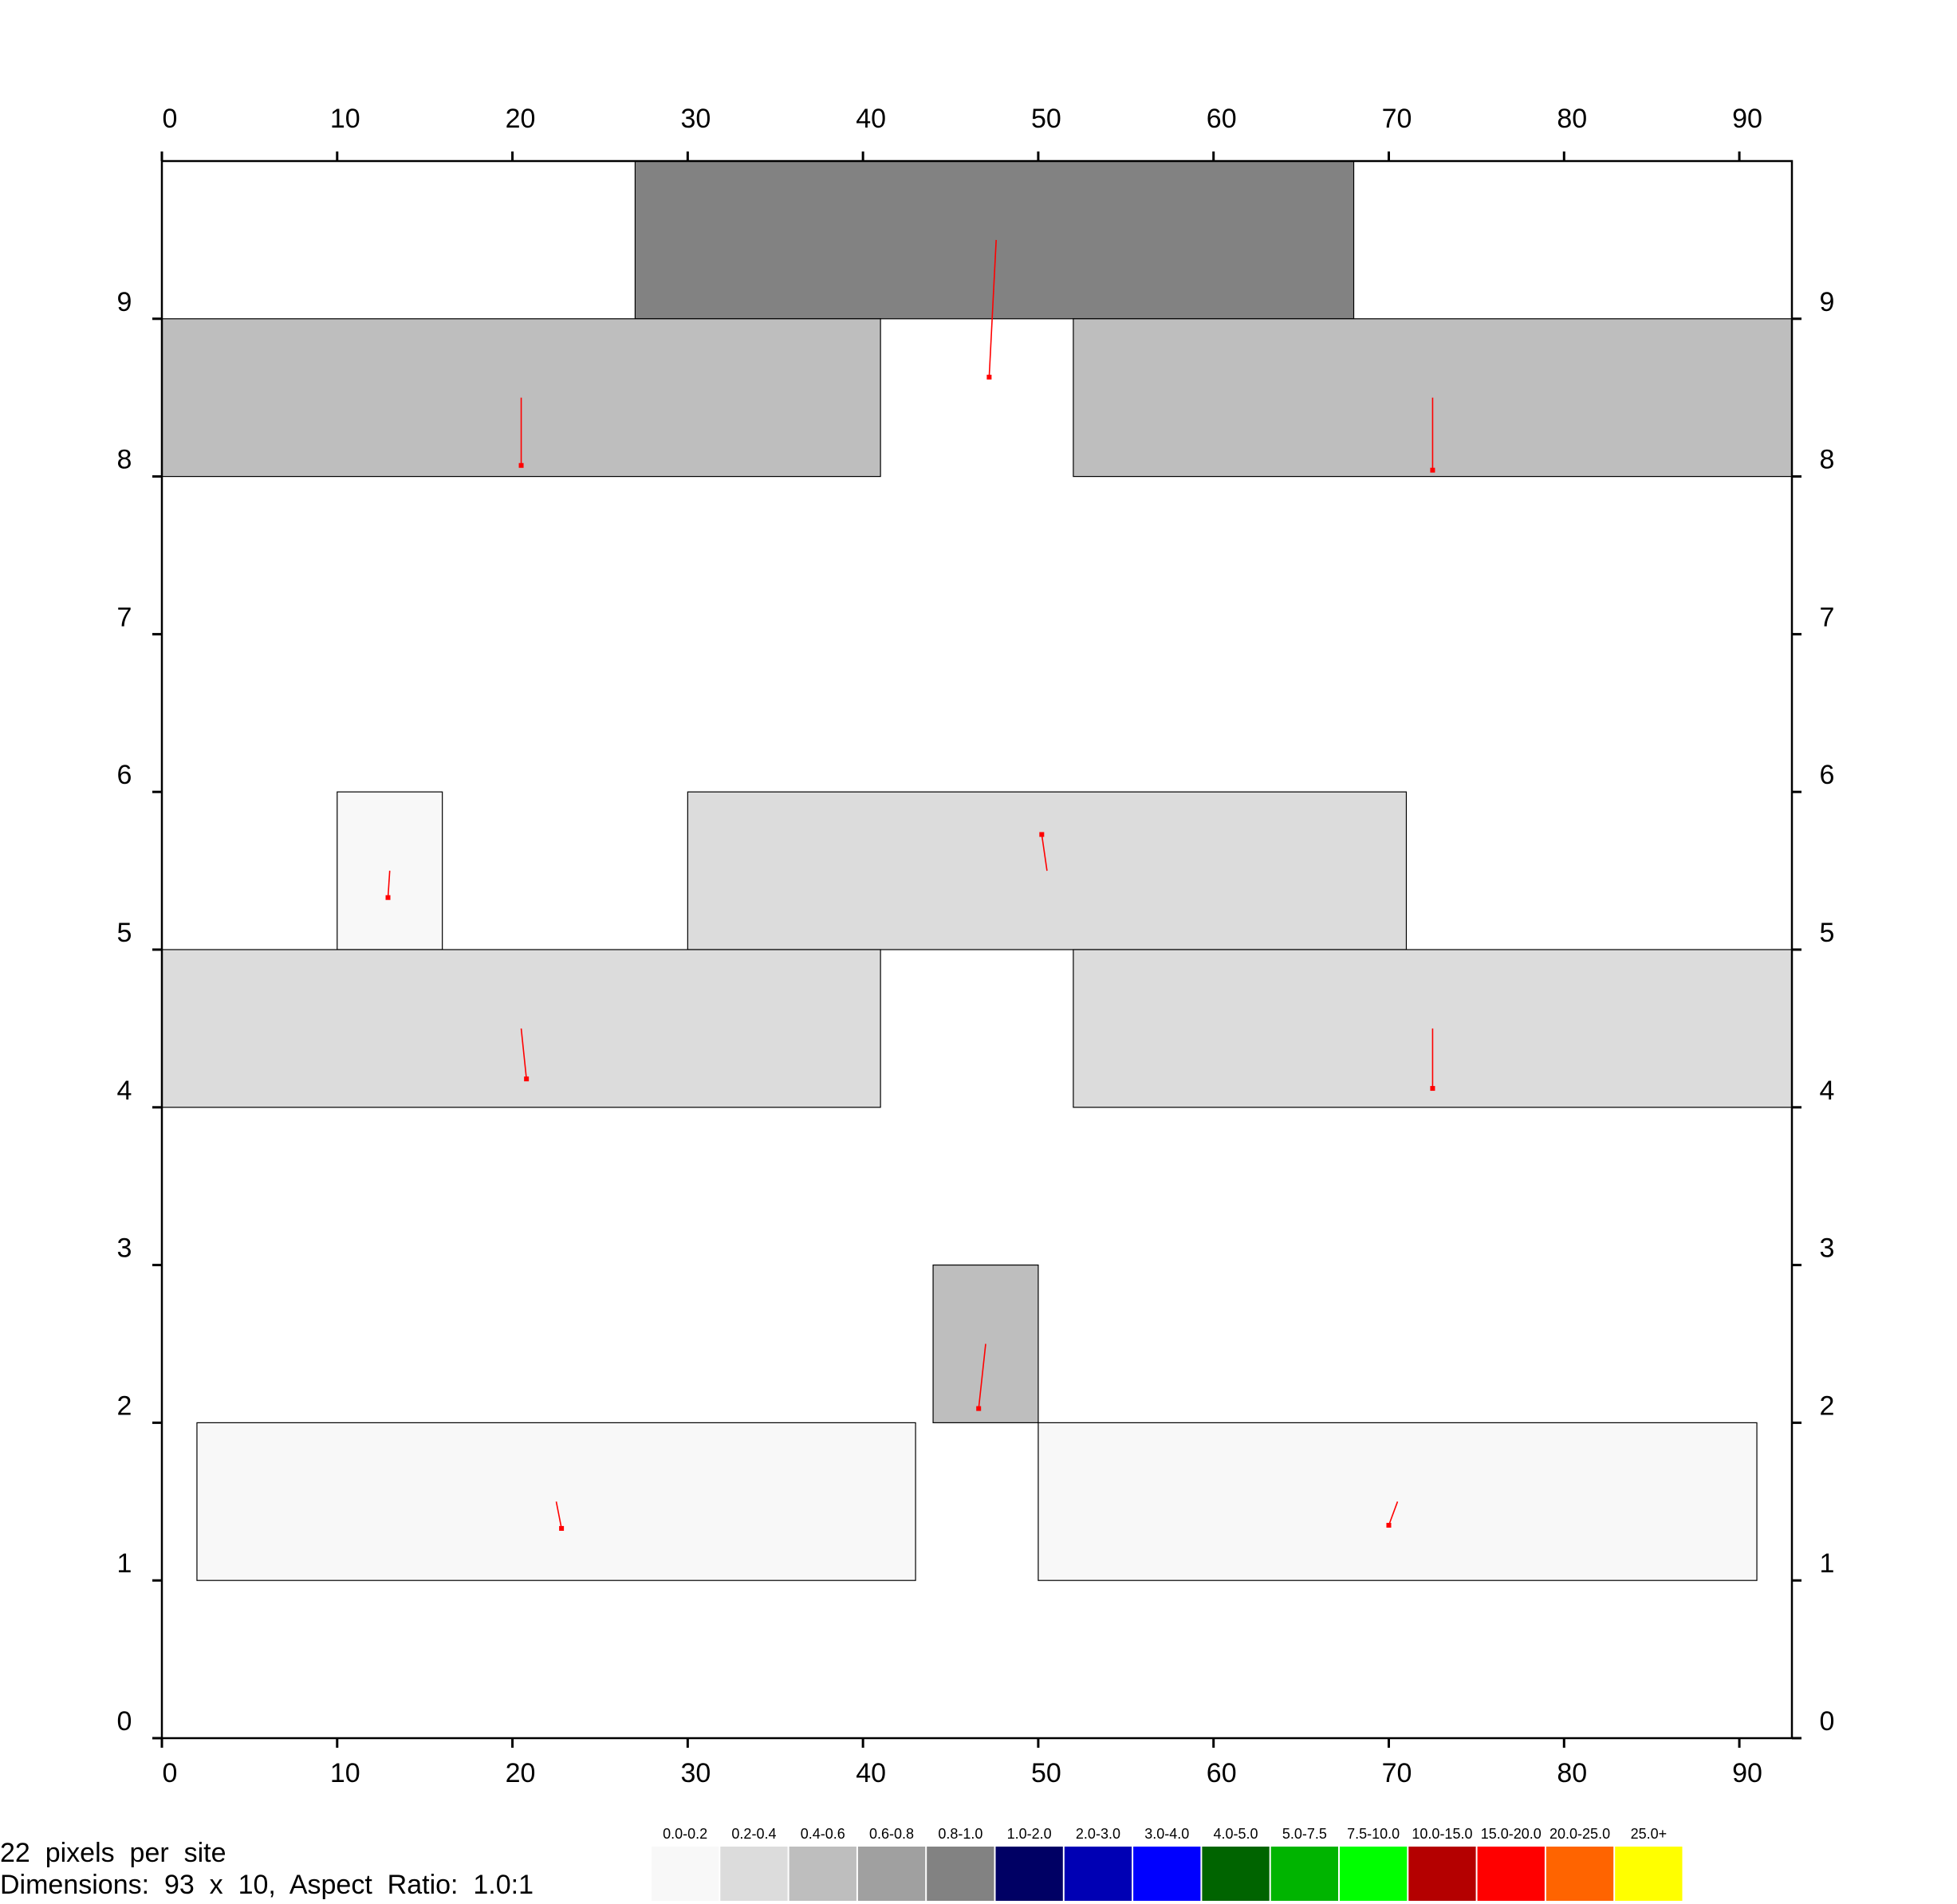 The width and height of the screenshot is (1957, 1904). What do you see at coordinates (1572, 119) in the screenshot?
I see `x-tick-label-top: 80` at bounding box center [1572, 119].